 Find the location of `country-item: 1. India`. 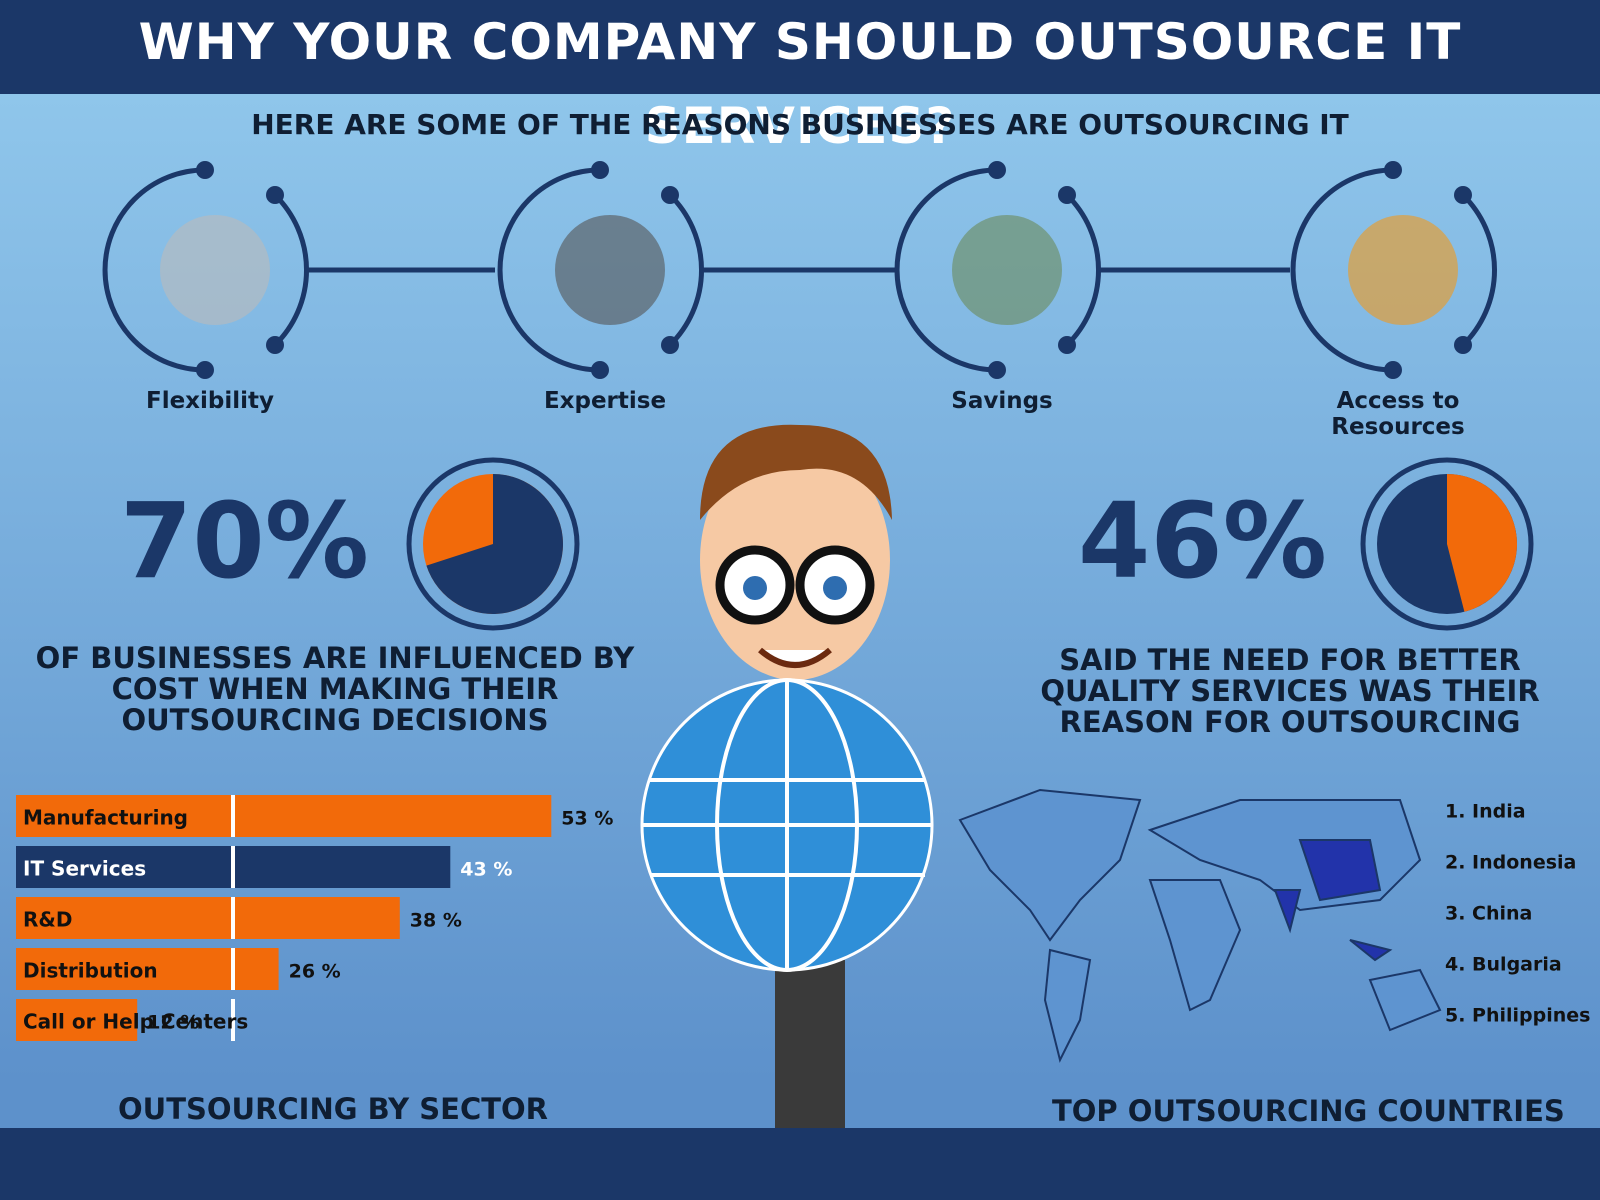

country-item: 1. India is located at coordinates (1485, 812).